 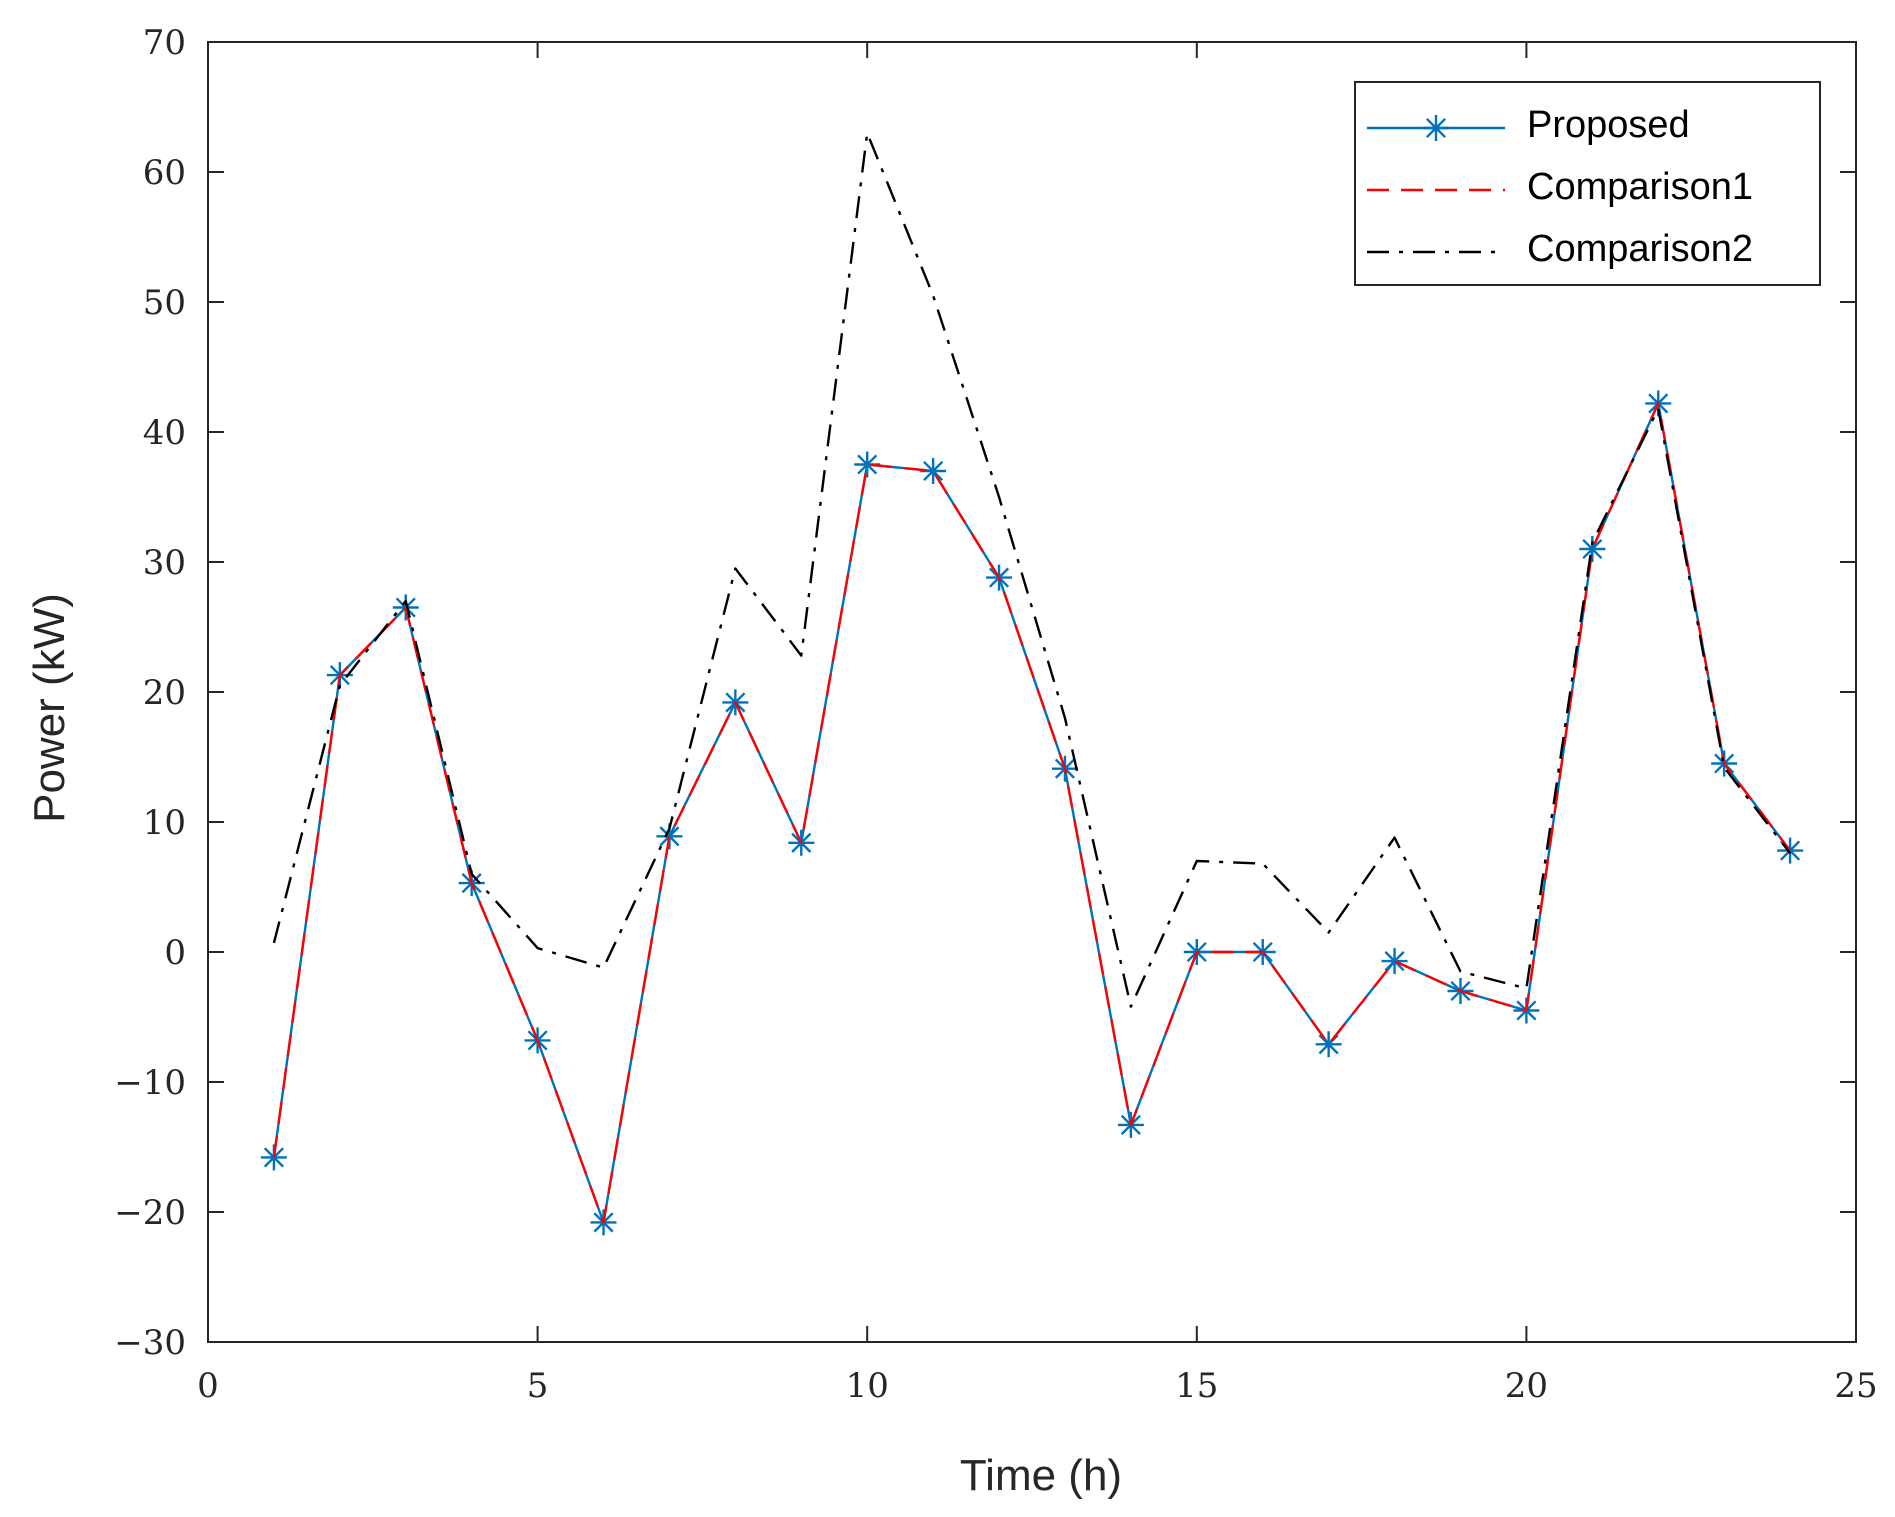 What do you see at coordinates (1526, 1386) in the screenshot?
I see `x-tick-label: 20` at bounding box center [1526, 1386].